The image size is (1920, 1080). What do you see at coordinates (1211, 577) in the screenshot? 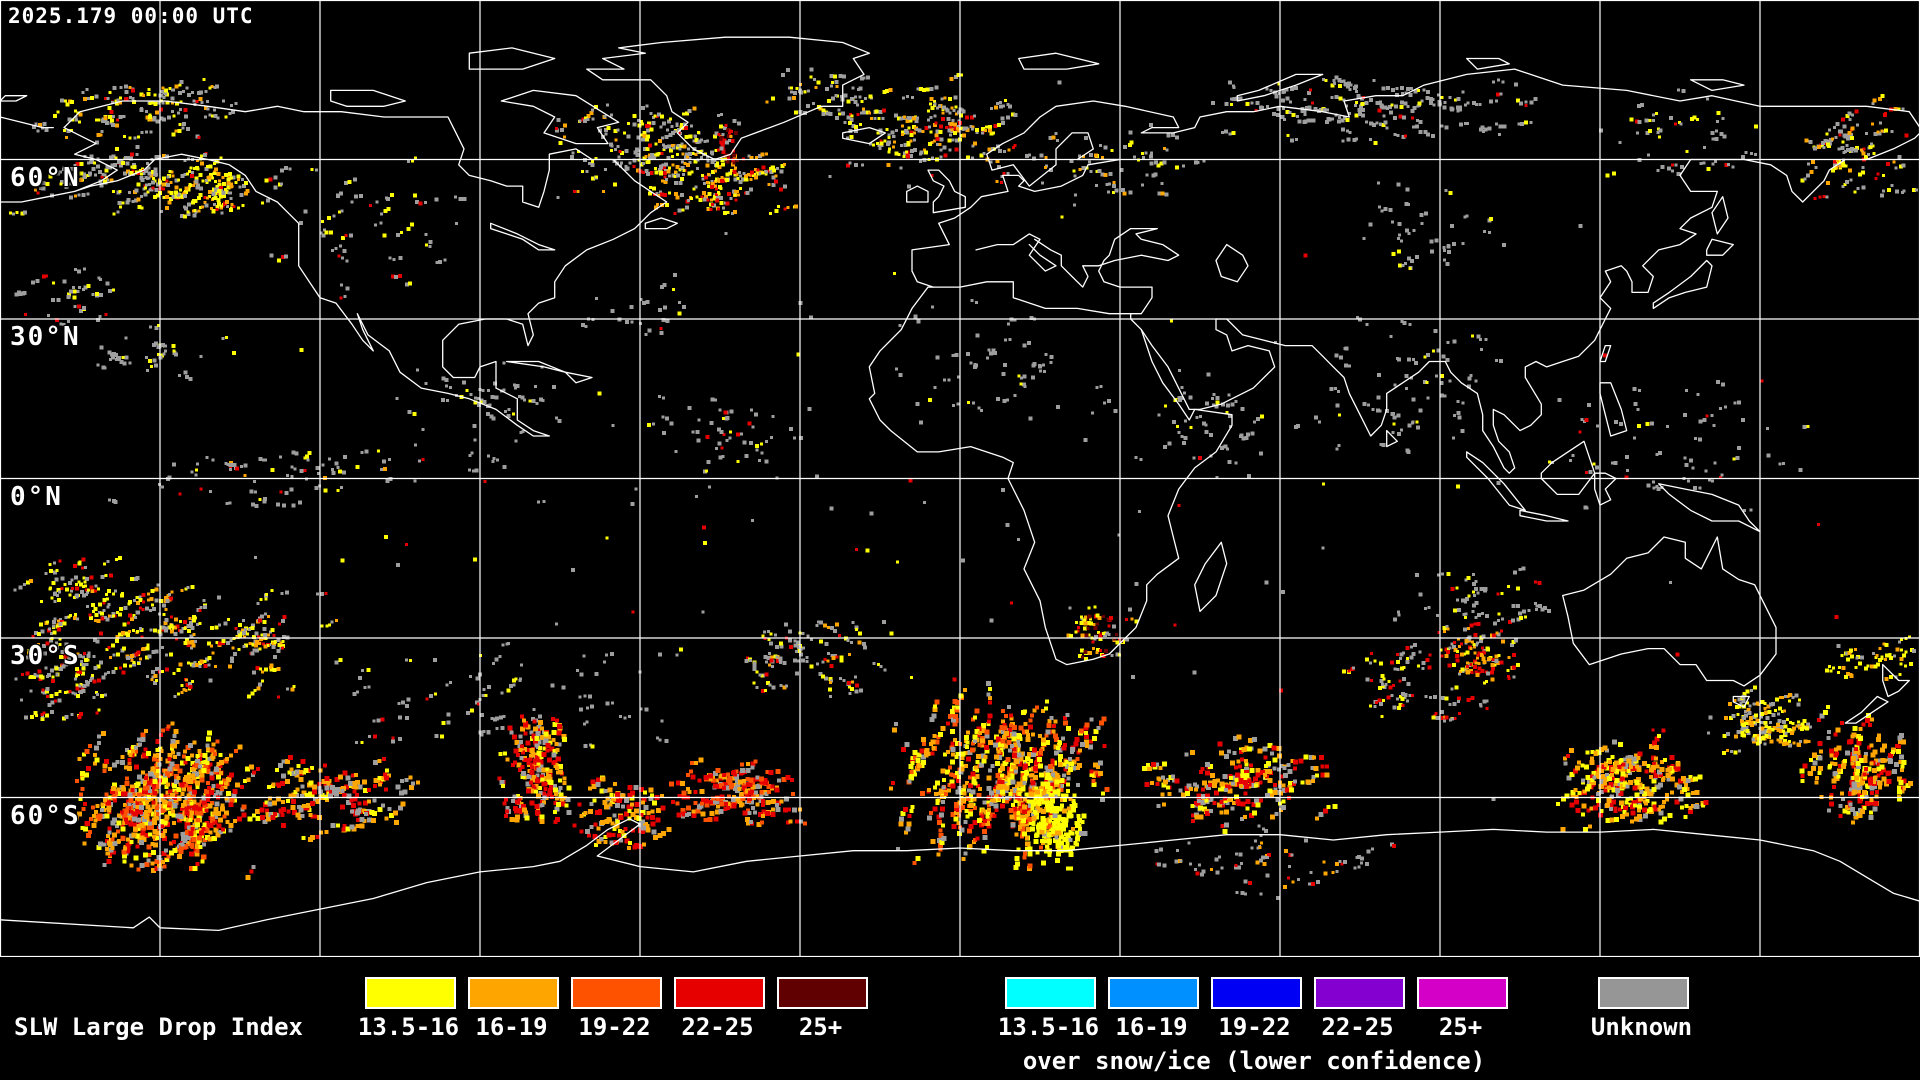
I see `coastline-madagascar` at bounding box center [1211, 577].